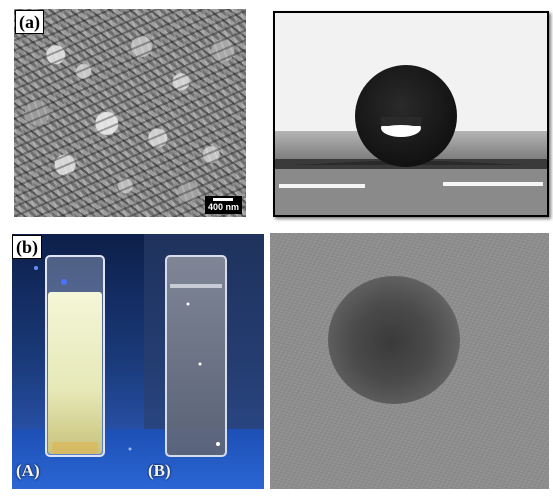 The image size is (553, 501). What do you see at coordinates (401, 121) in the screenshot?
I see `highlight-cap` at bounding box center [401, 121].